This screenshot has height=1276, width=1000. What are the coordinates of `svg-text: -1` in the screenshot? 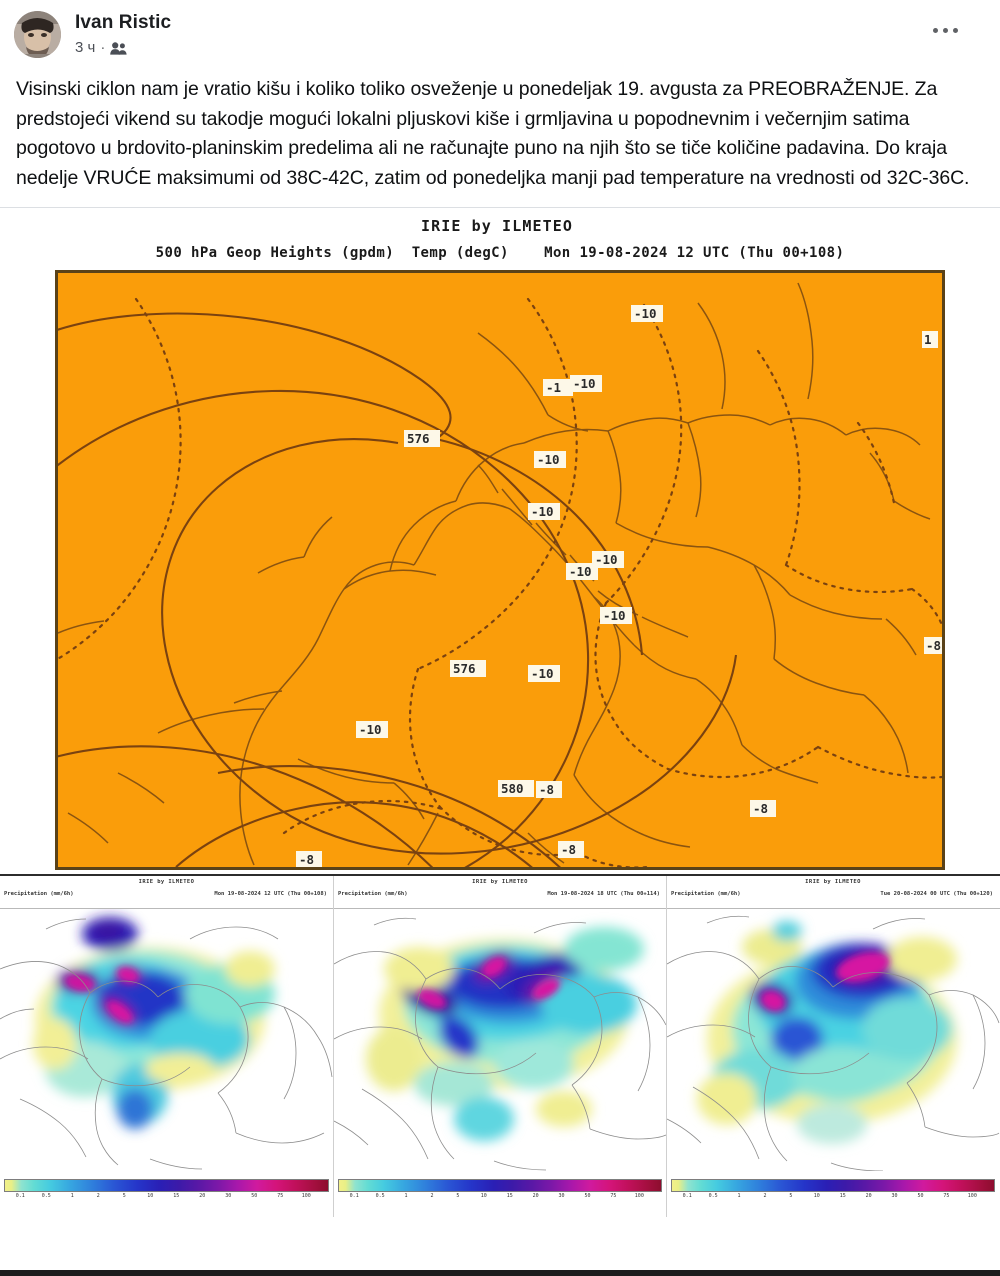 It's located at (553, 387).